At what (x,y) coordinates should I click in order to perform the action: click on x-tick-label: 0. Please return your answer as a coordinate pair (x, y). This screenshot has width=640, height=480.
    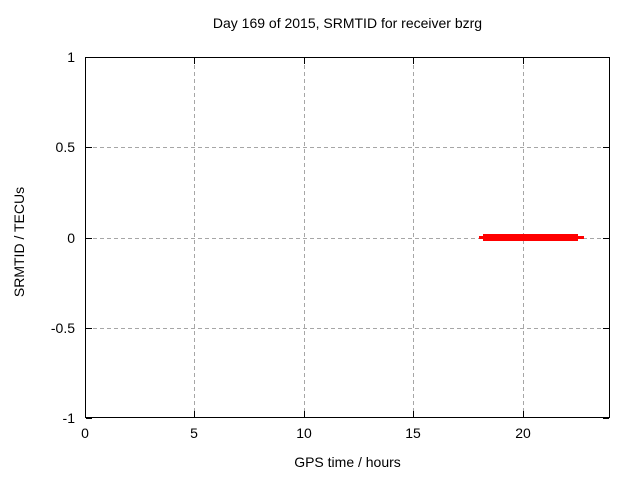
    Looking at the image, I should click on (85, 433).